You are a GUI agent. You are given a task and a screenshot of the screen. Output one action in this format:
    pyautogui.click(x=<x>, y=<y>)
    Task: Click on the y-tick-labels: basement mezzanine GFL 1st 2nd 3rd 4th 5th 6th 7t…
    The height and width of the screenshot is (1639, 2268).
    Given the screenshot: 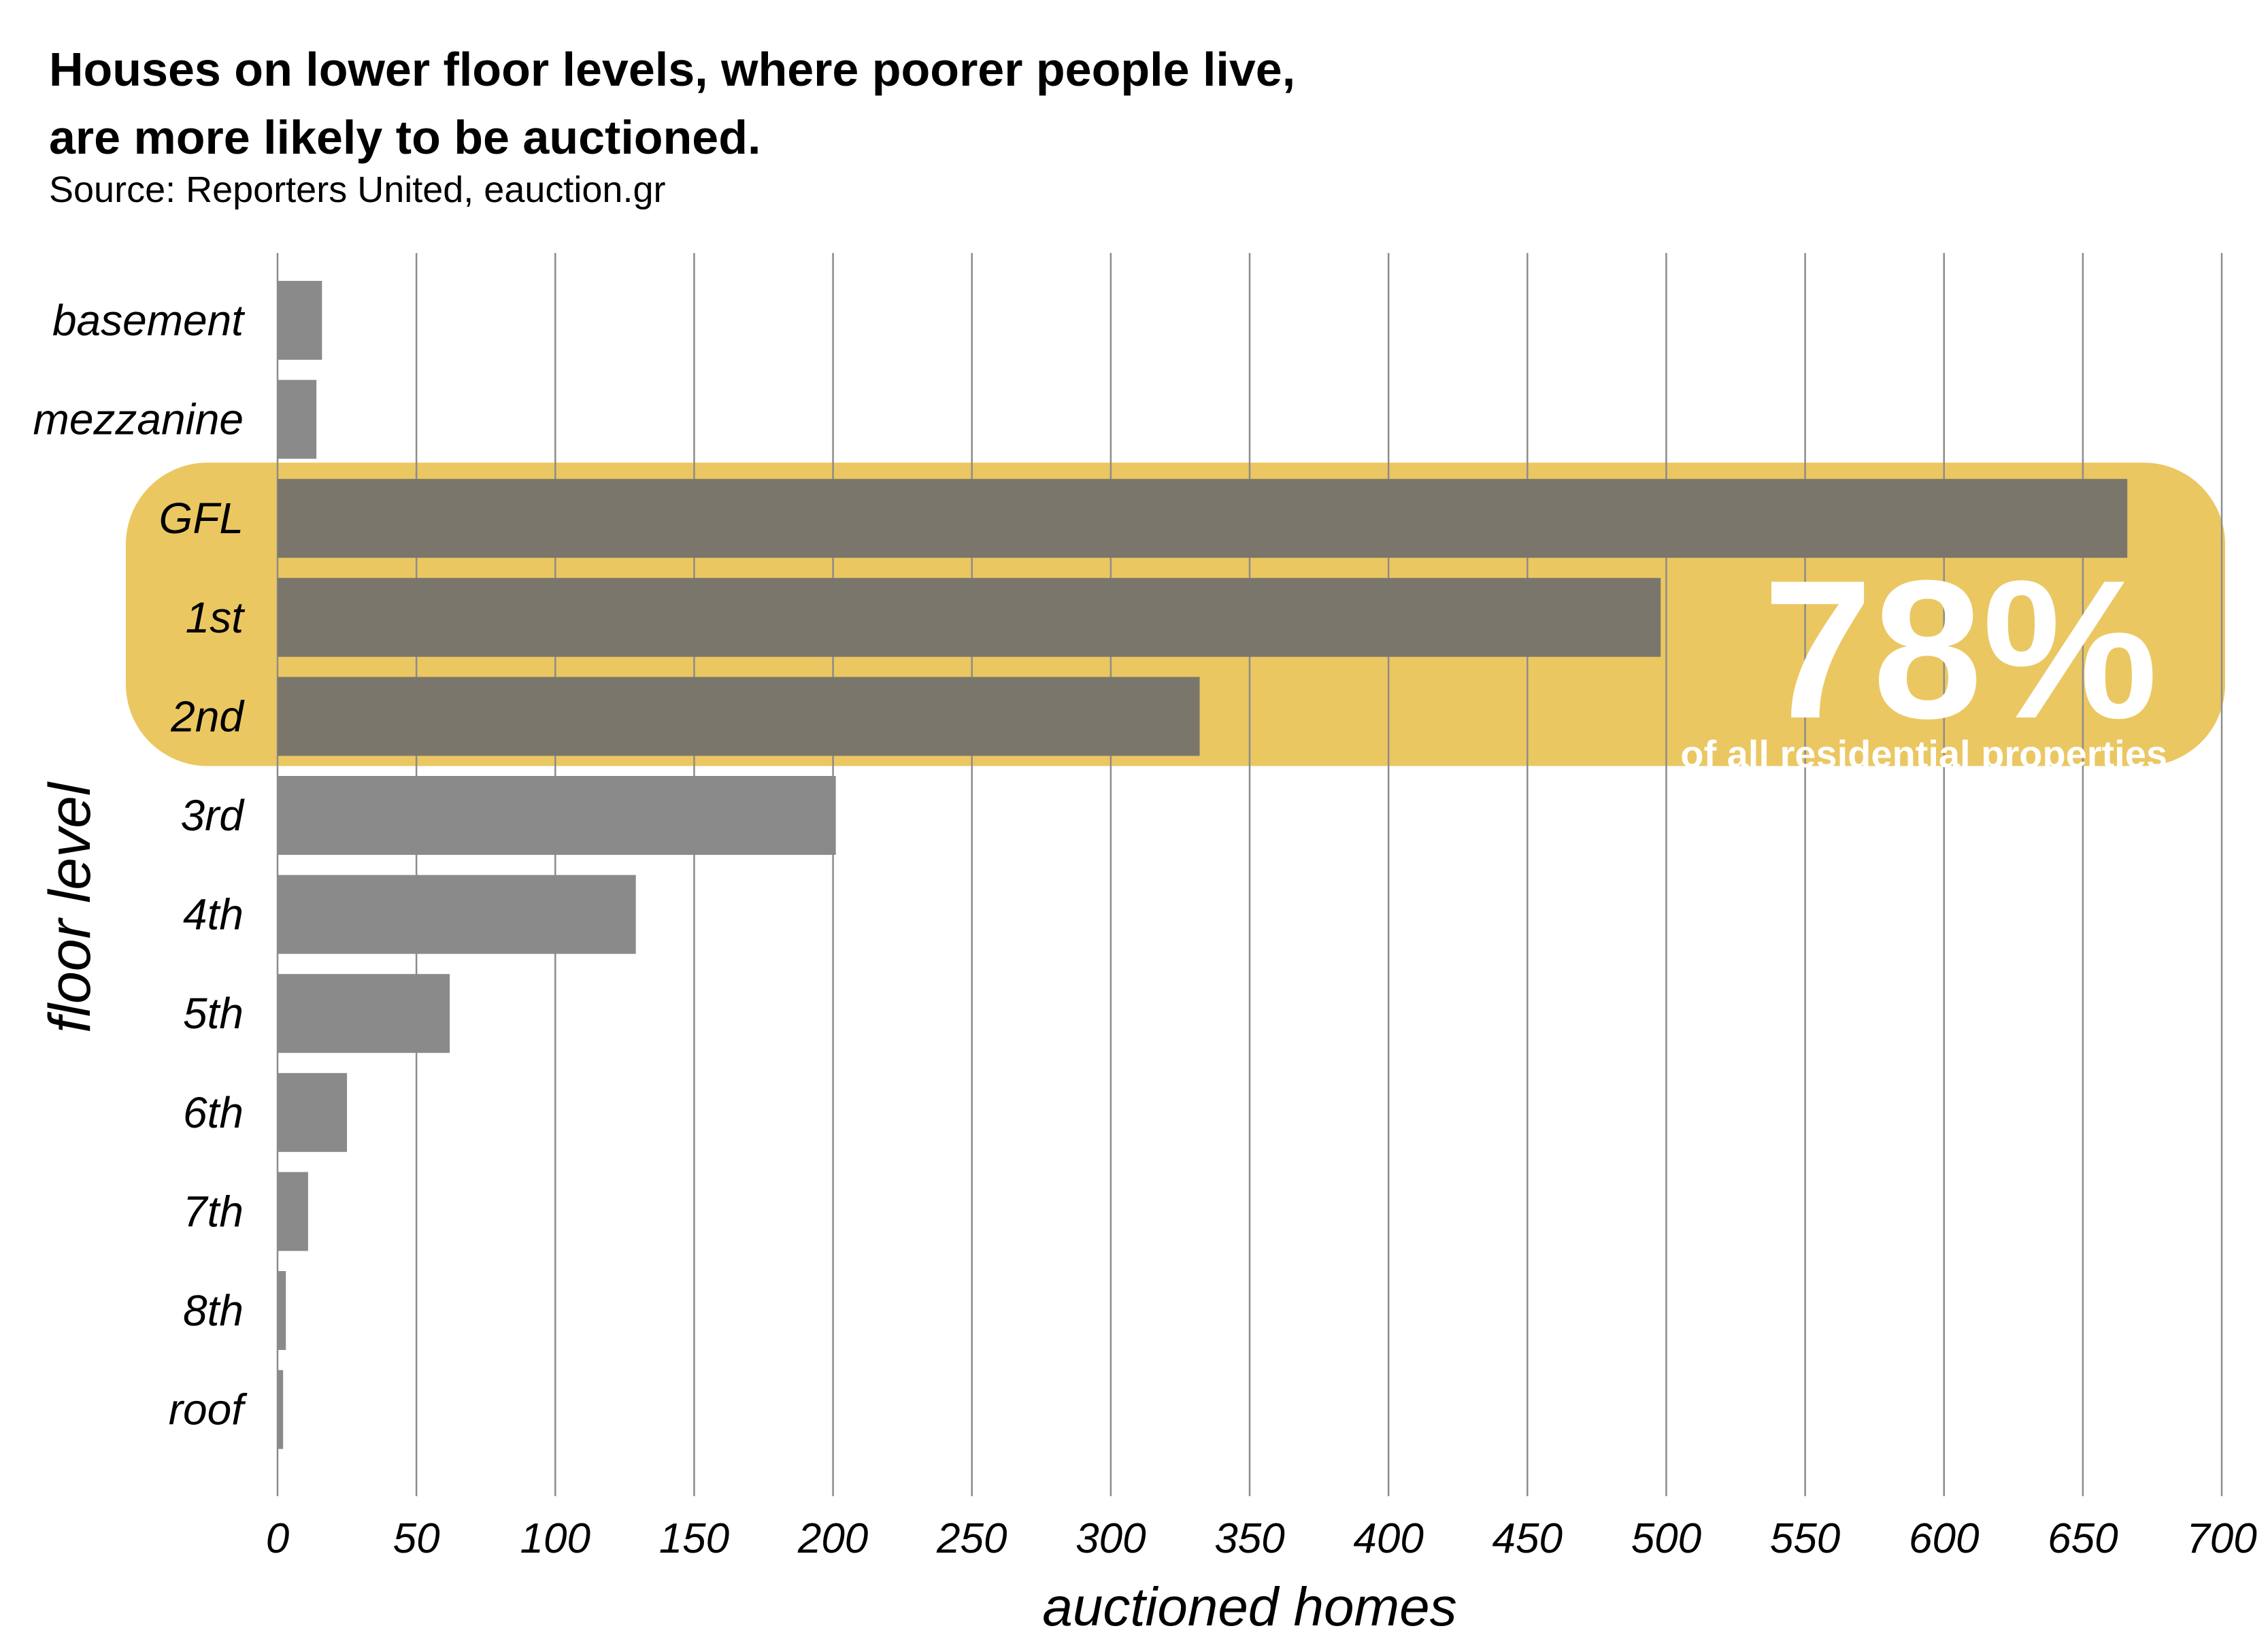 What is the action you would take?
    pyautogui.click(x=141, y=865)
    